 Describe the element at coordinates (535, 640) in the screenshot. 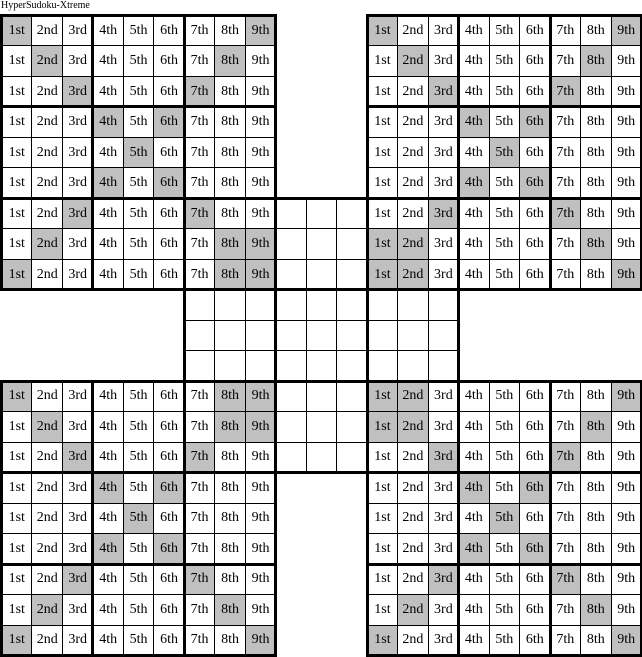

I see `bottom-right-cell: 6th` at that location.